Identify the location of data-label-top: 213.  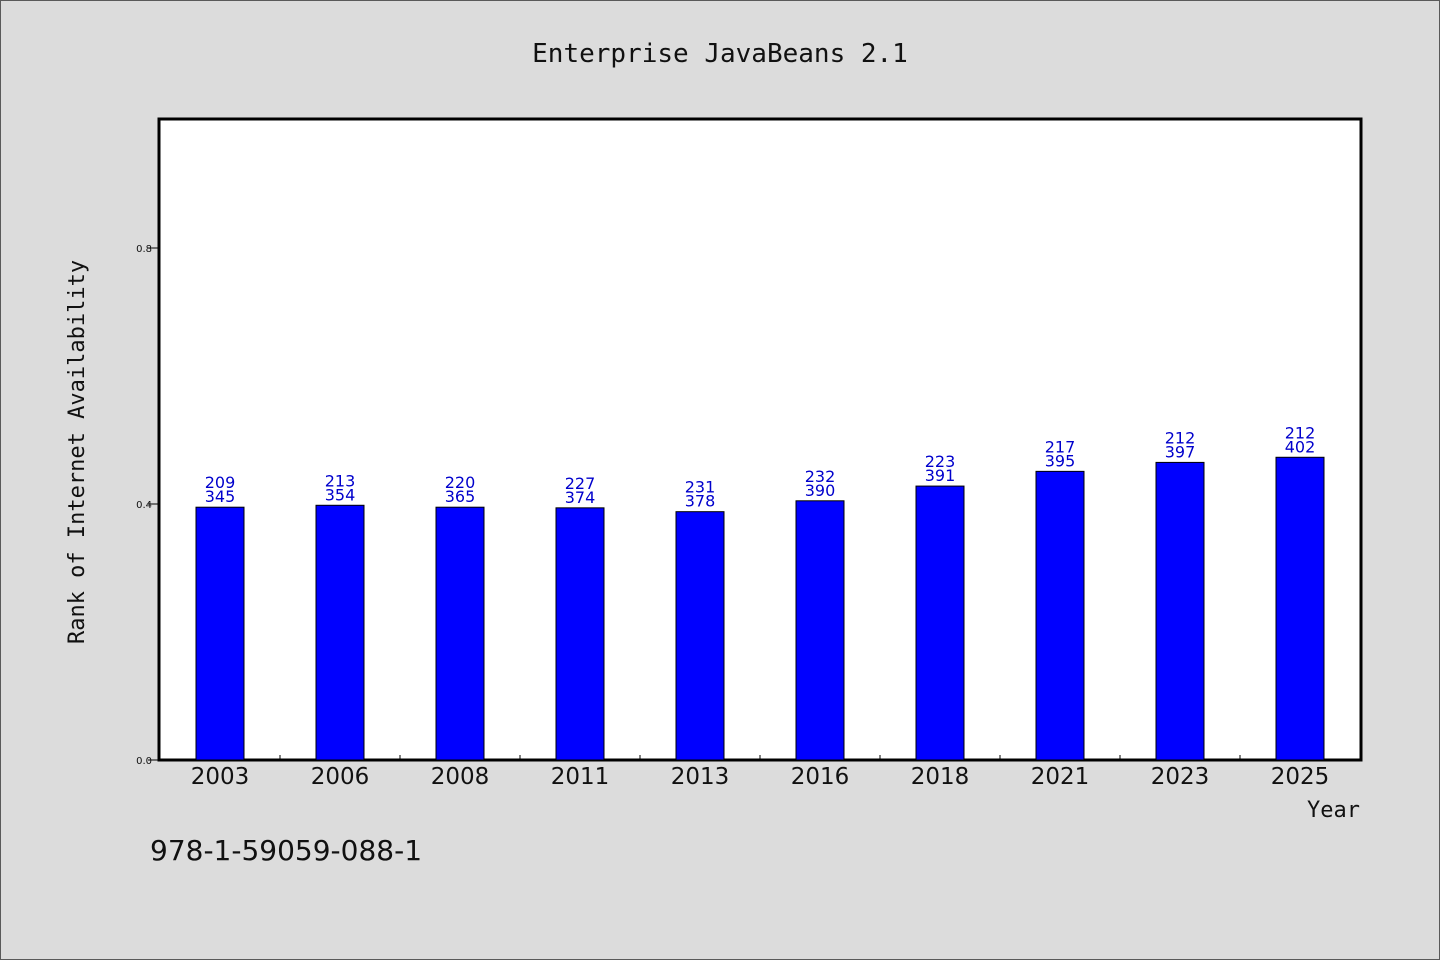
(340, 480).